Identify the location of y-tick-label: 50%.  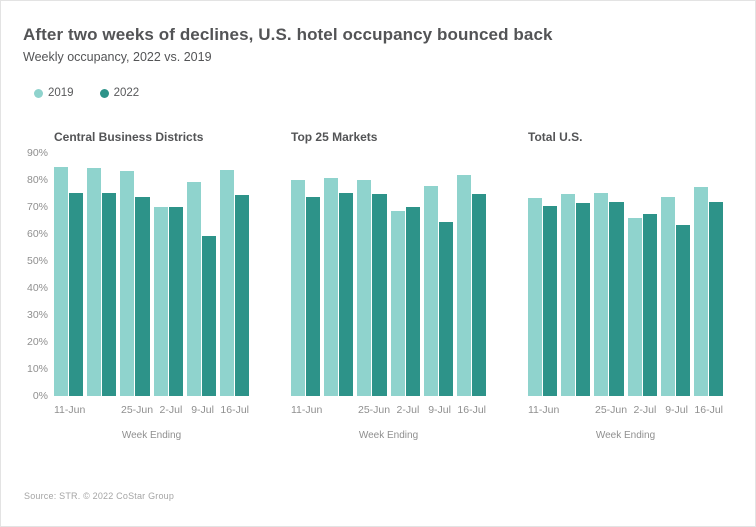
(37, 261).